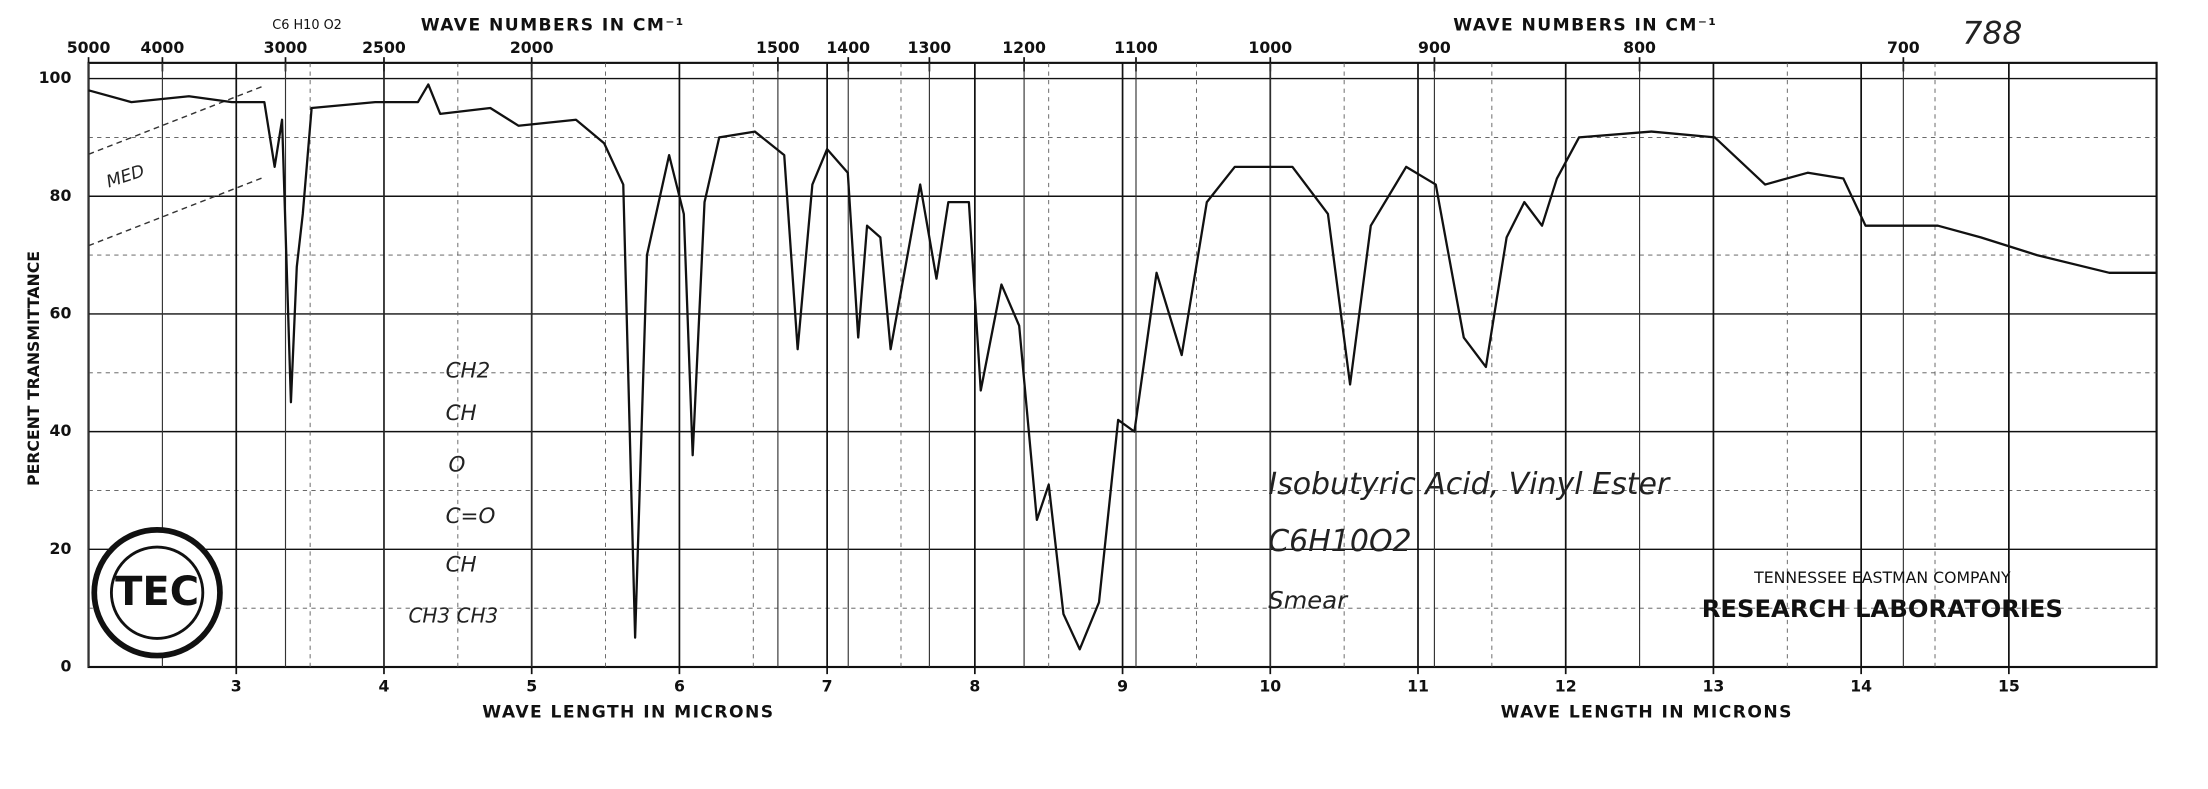 The height and width of the screenshot is (789, 2208). Describe the element at coordinates (61, 312) in the screenshot. I see `y-tick-label: 60` at that location.